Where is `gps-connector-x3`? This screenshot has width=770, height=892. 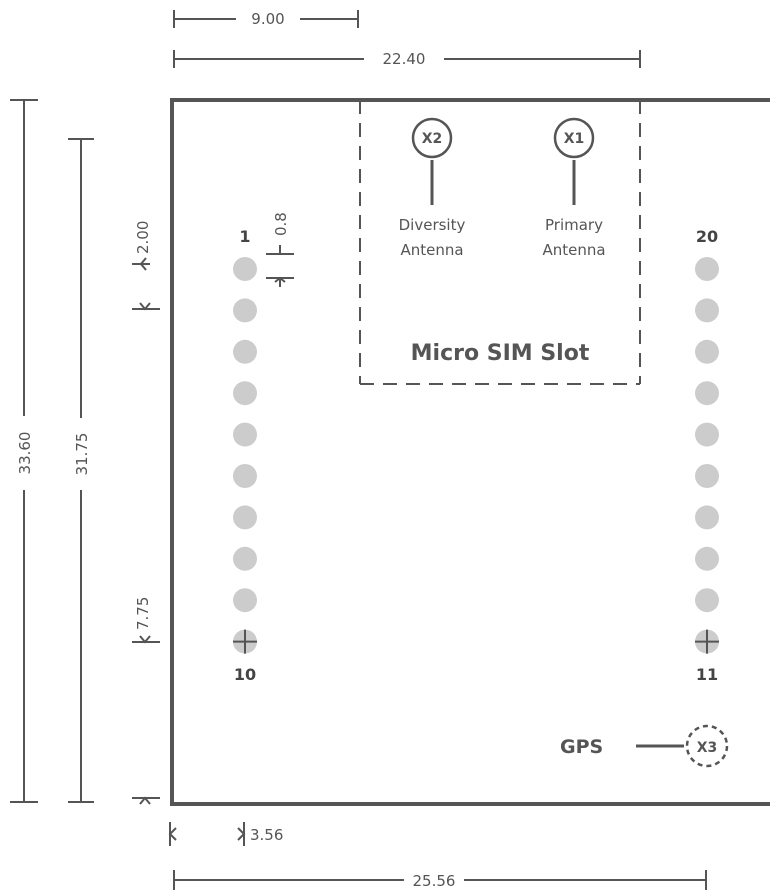
gps-connector-x3 is located at coordinates (707, 746).